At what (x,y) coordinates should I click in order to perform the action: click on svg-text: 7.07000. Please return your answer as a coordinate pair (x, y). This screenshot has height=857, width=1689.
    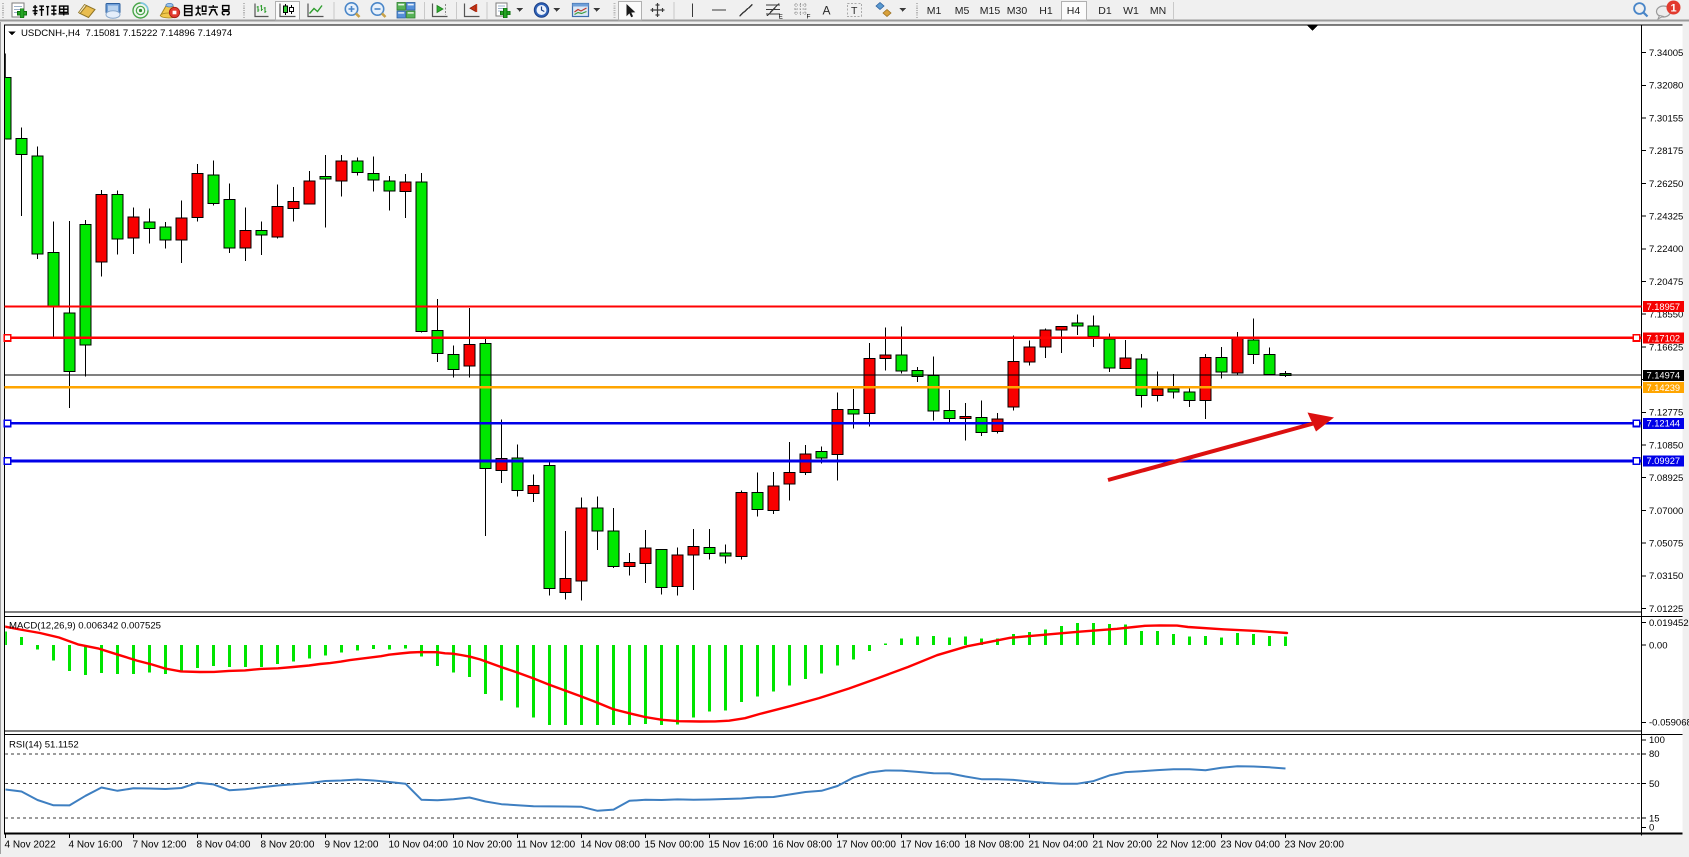
    Looking at the image, I should click on (1666, 511).